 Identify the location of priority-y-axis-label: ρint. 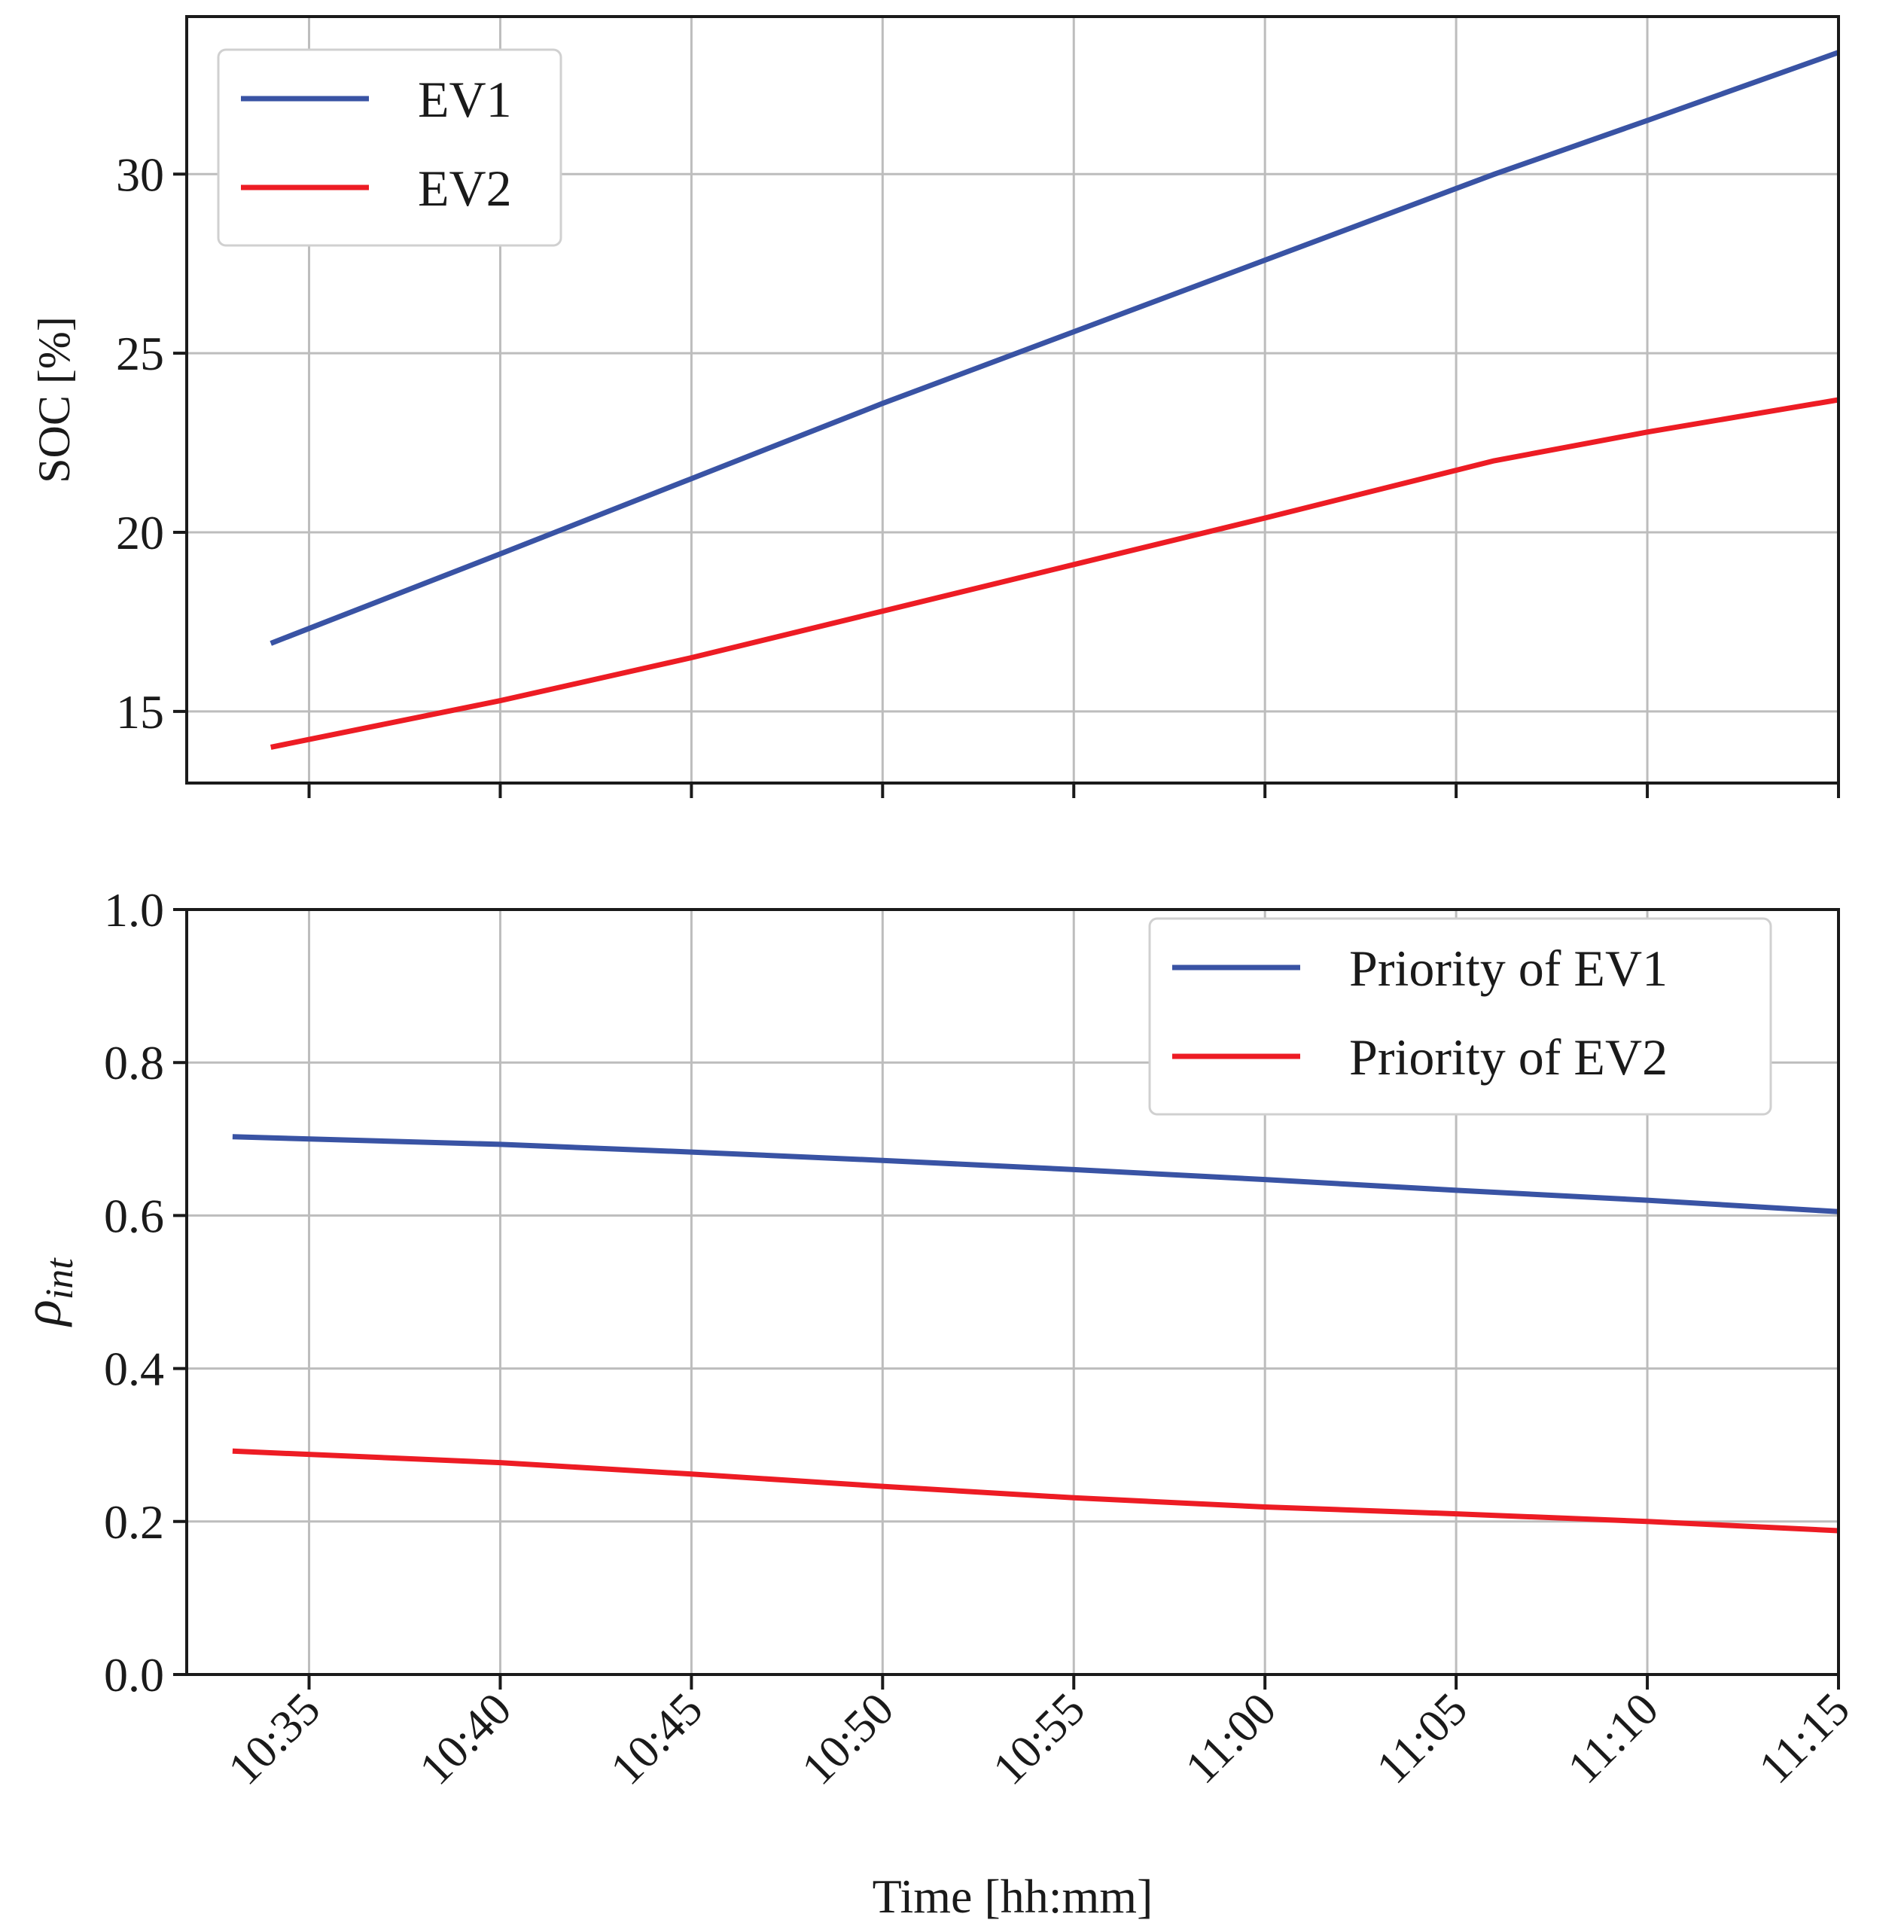
(46, 1292).